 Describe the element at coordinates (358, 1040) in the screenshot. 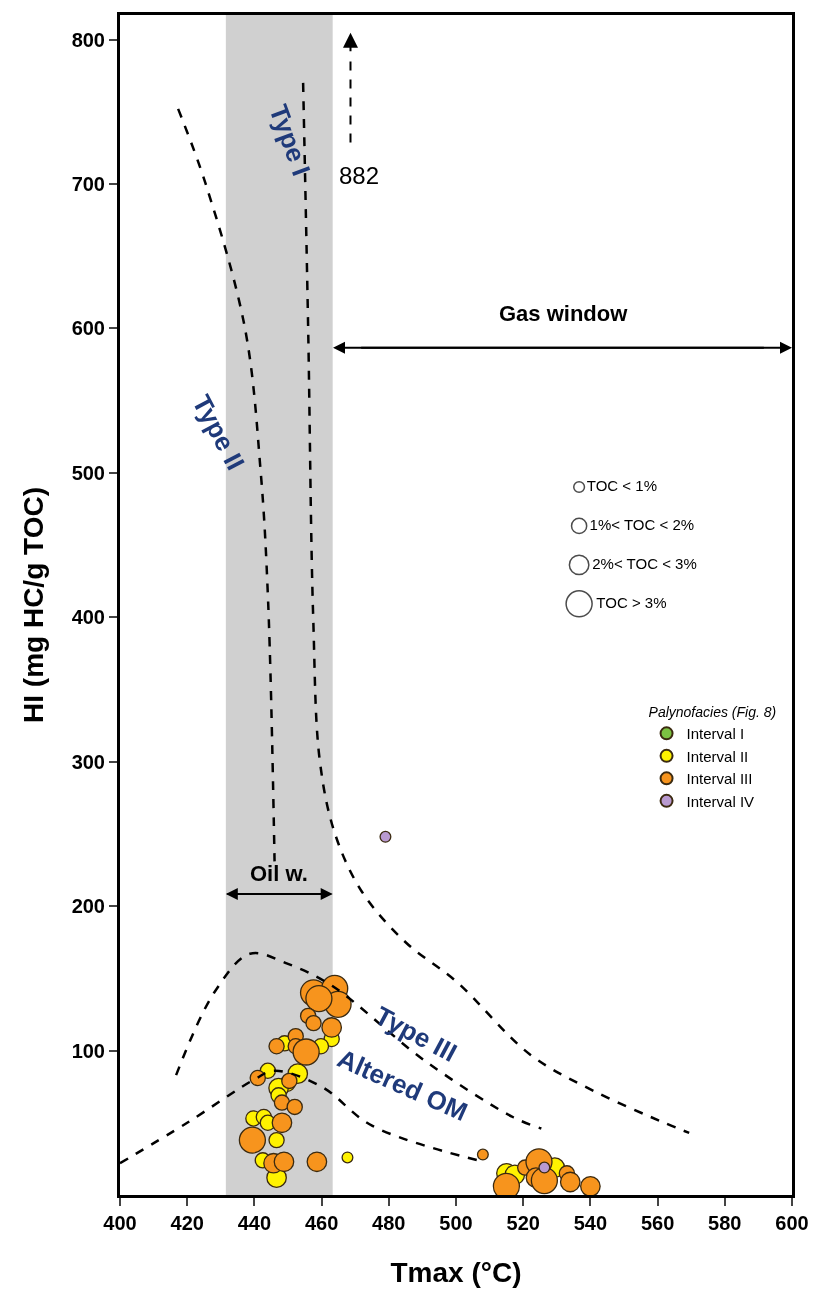

I see `line-series` at that location.